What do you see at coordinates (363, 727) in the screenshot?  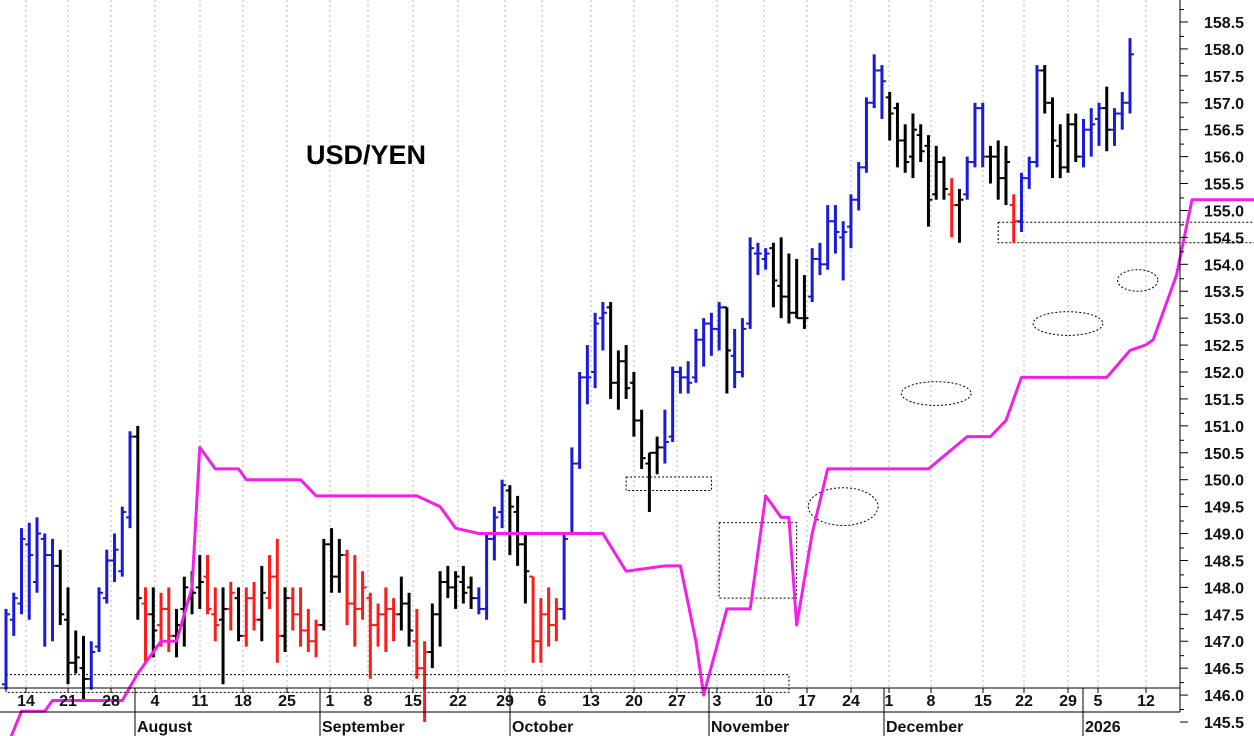 I see `month-label: September` at bounding box center [363, 727].